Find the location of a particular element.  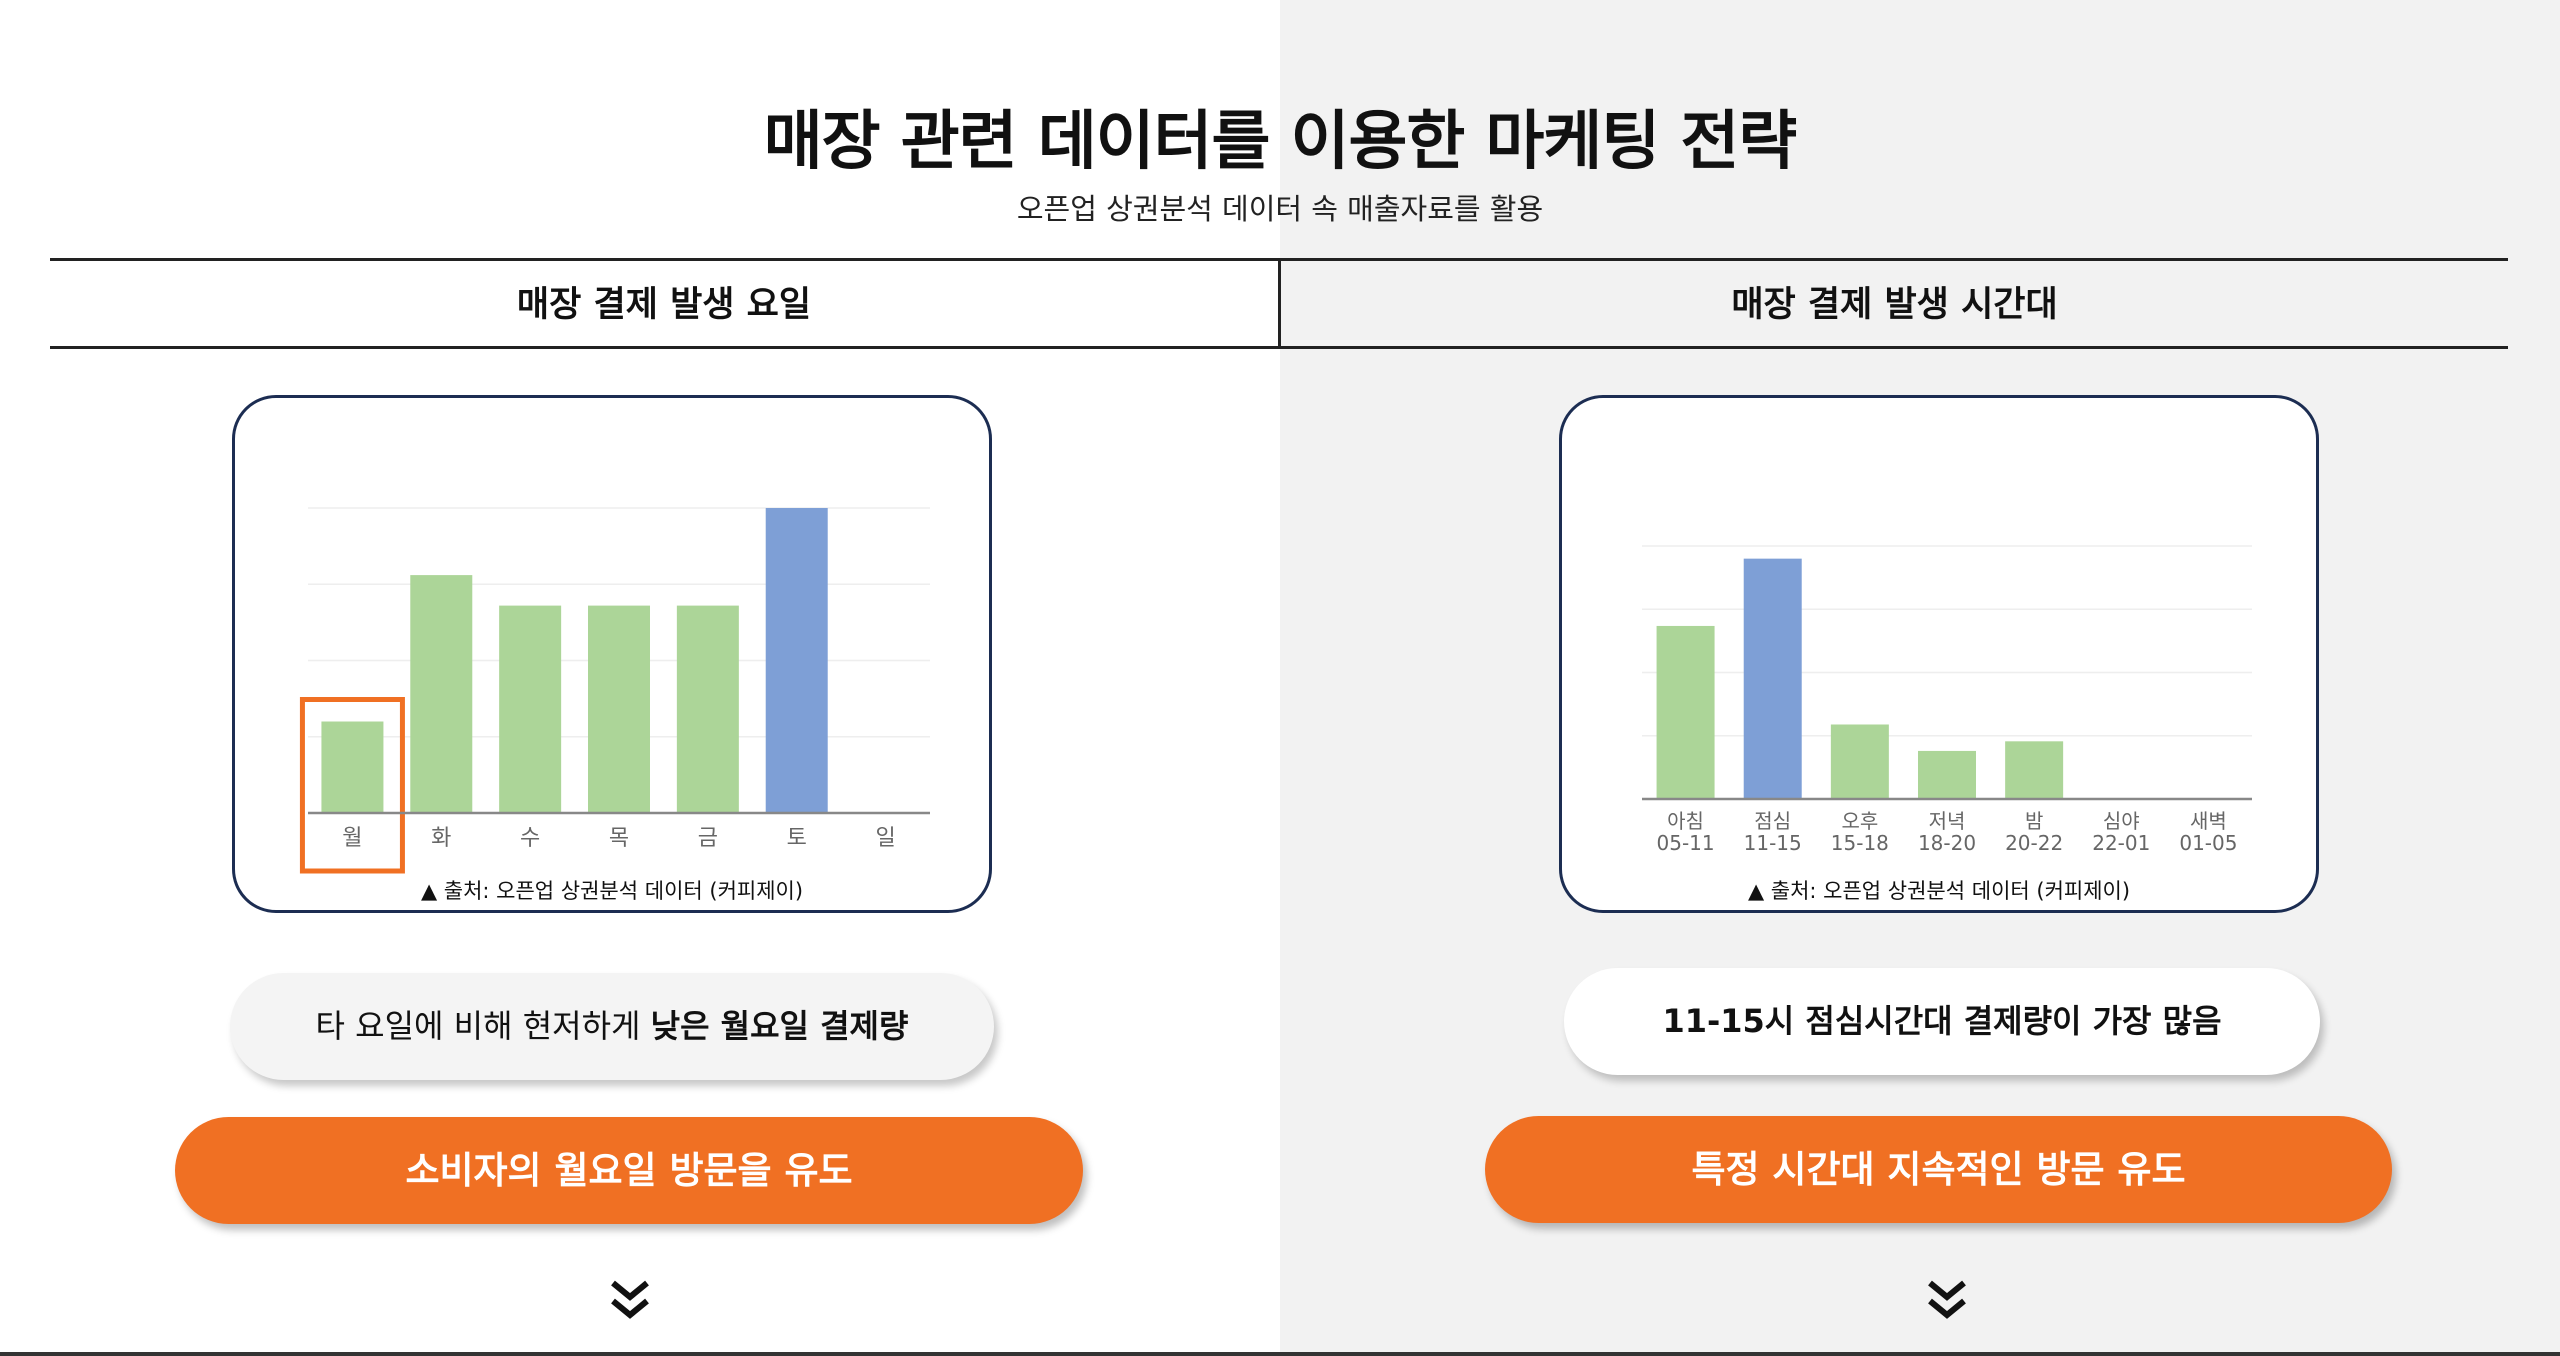

x-tick-label: 토 is located at coordinates (797, 838).